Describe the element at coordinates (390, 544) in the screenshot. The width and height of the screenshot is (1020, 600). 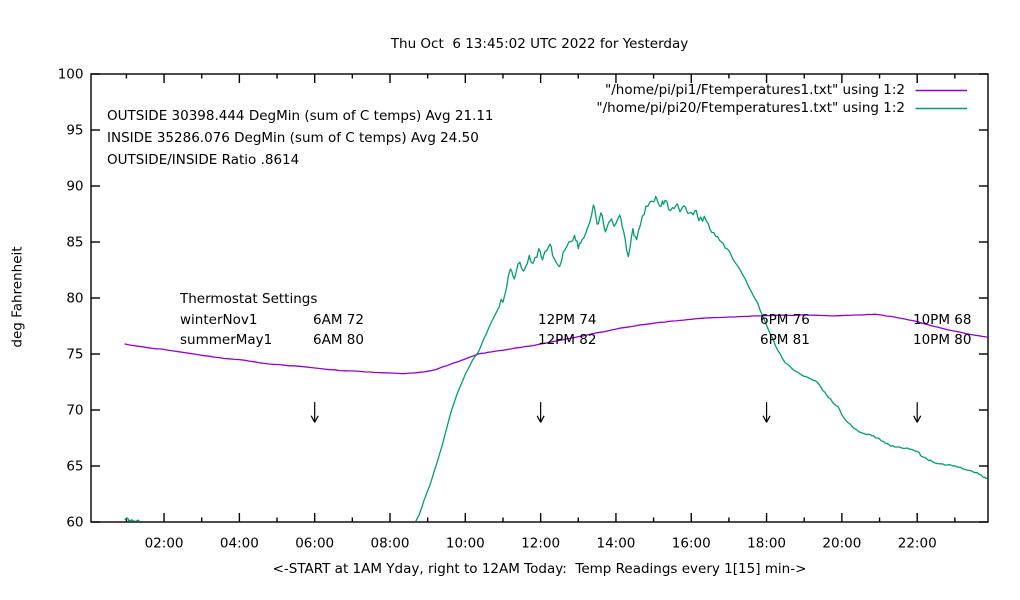
I see `x-tick-label: 08:00` at that location.